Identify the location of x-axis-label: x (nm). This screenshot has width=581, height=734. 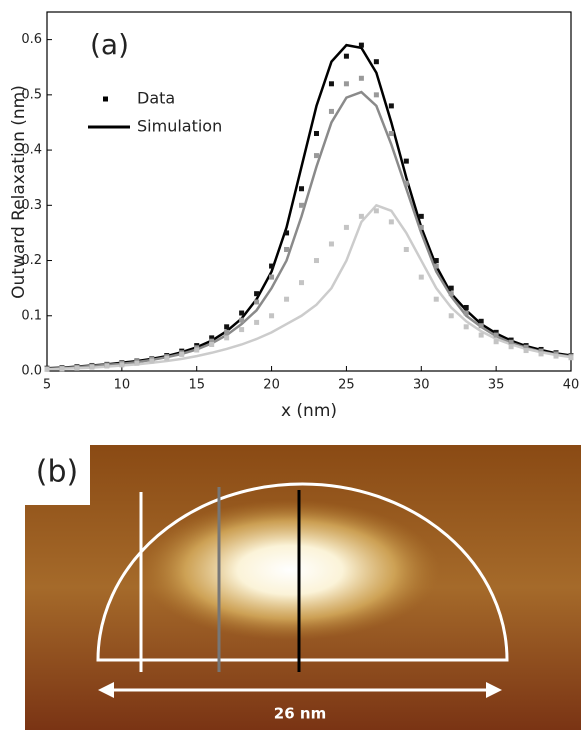
(309, 411).